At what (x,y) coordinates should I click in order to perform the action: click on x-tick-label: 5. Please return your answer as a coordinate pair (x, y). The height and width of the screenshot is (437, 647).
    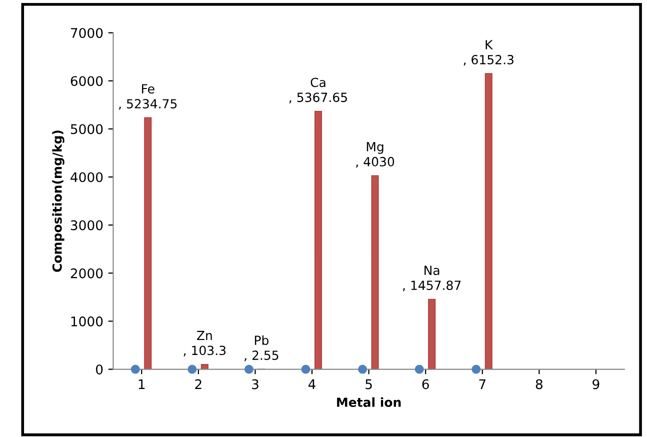
    Looking at the image, I should click on (369, 384).